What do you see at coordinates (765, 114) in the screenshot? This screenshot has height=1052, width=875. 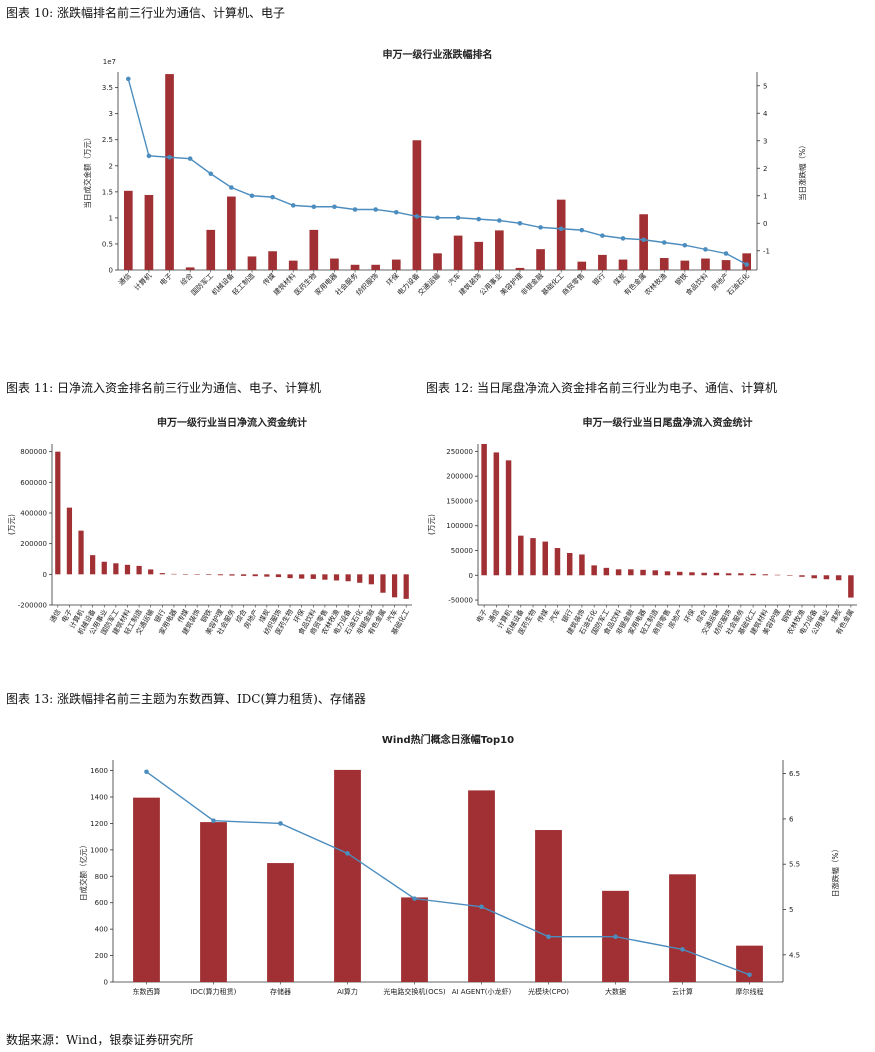 I see `y2-tick-label: 4` at bounding box center [765, 114].